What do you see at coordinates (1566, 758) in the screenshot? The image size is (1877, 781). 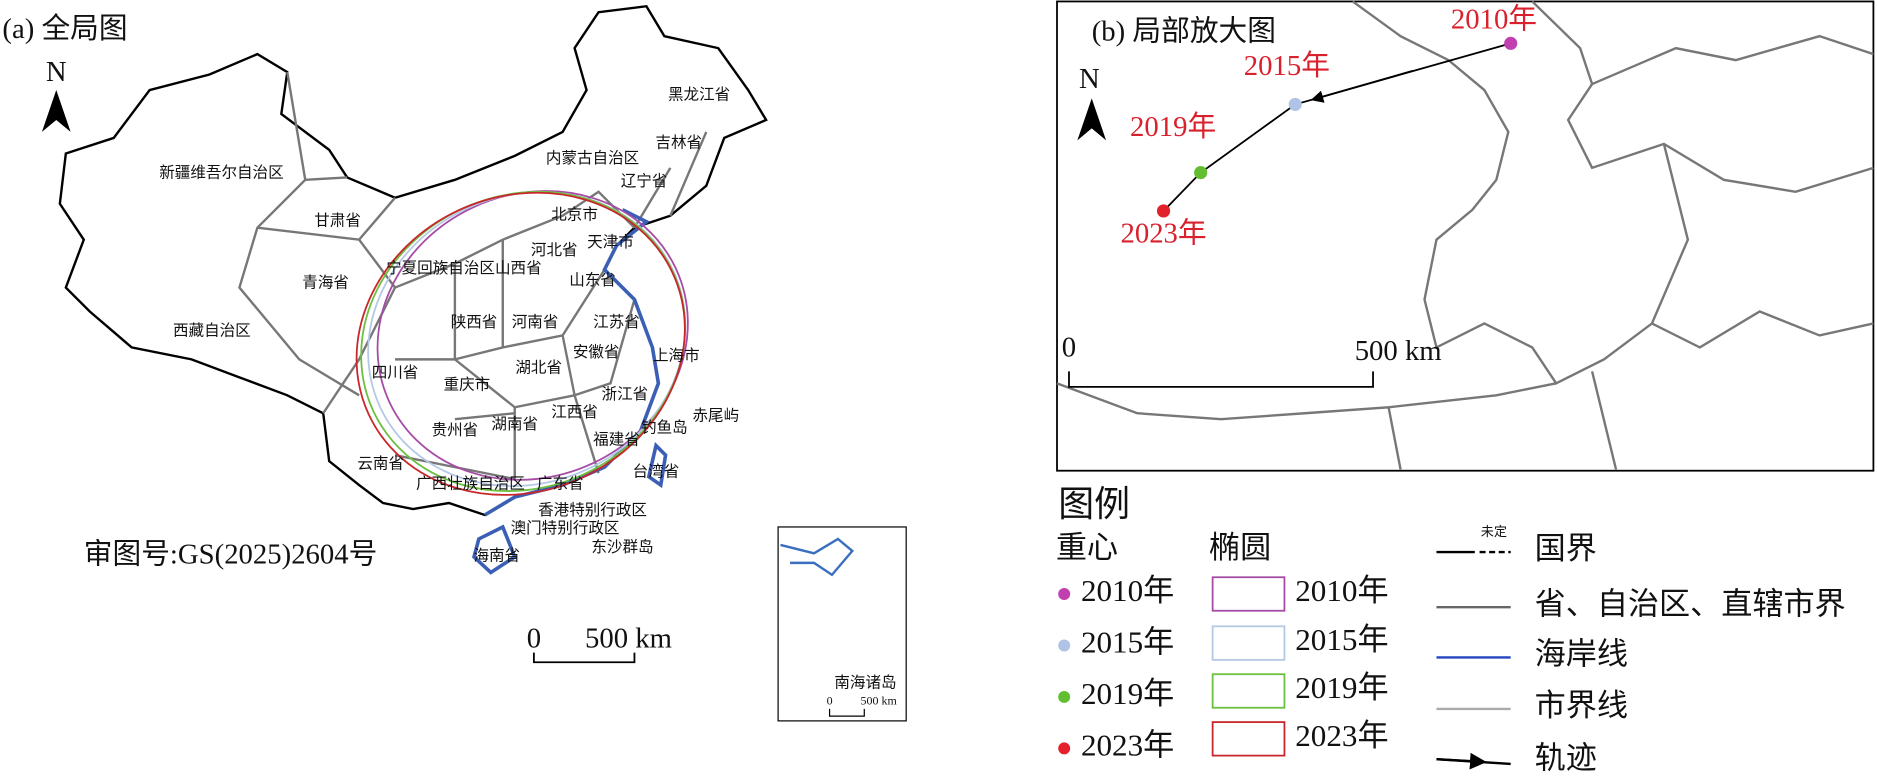 I see `legend-line-label: 轨迹` at bounding box center [1566, 758].